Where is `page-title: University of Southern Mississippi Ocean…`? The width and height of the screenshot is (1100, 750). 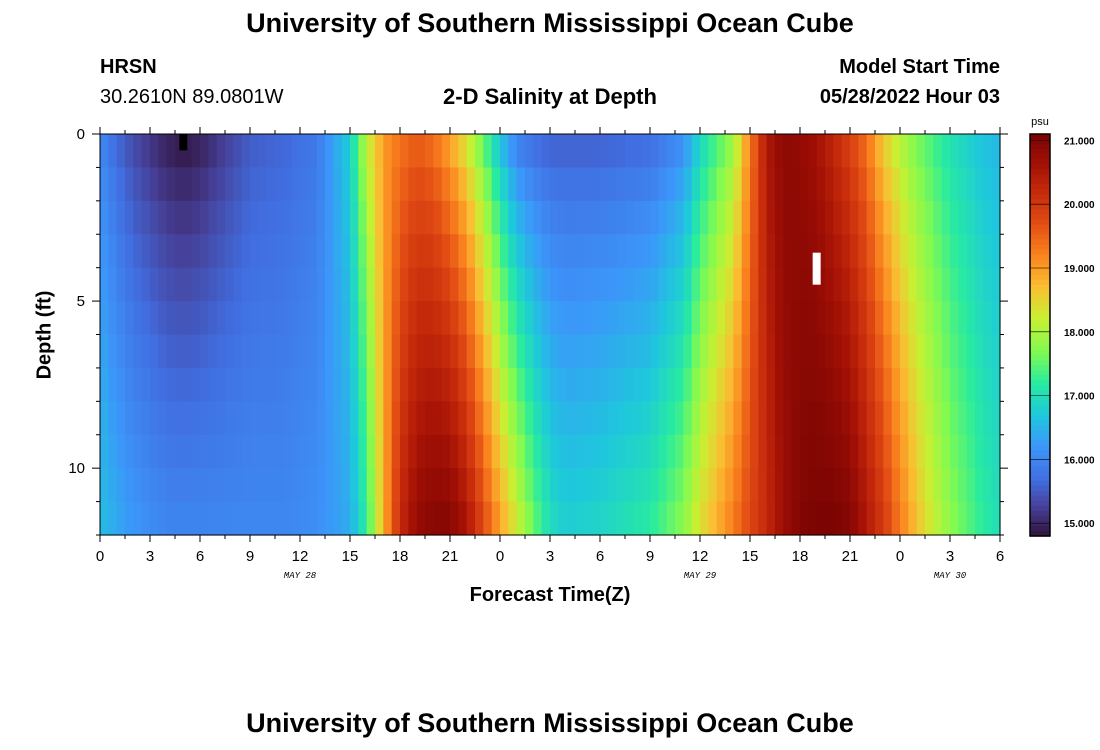
page-title: University of Southern Mississippi Ocean… is located at coordinates (550, 23).